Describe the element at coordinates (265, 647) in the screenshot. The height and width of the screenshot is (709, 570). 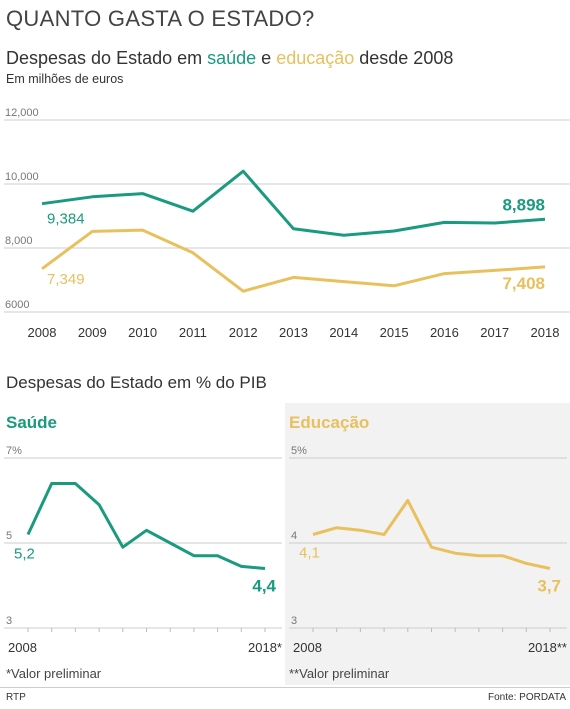
I see `saude-x-end-label: 2018*` at that location.